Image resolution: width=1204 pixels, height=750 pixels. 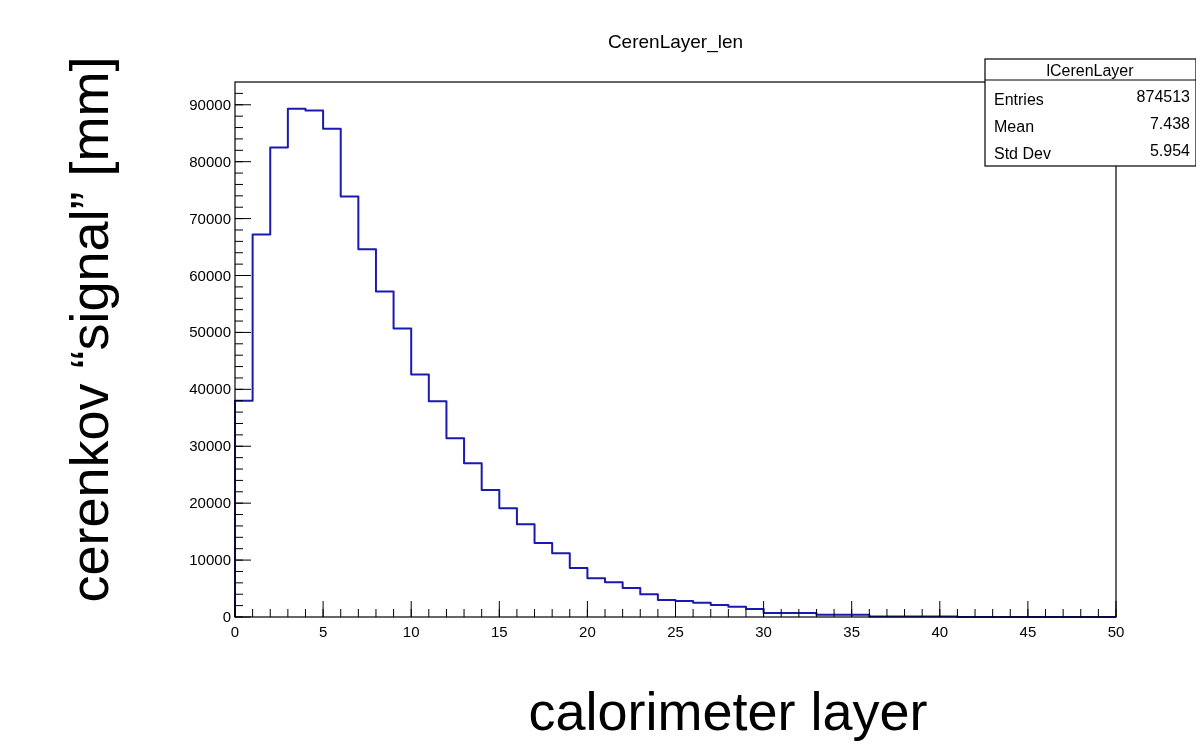 I want to click on x-tick-label: 30, so click(x=763, y=631).